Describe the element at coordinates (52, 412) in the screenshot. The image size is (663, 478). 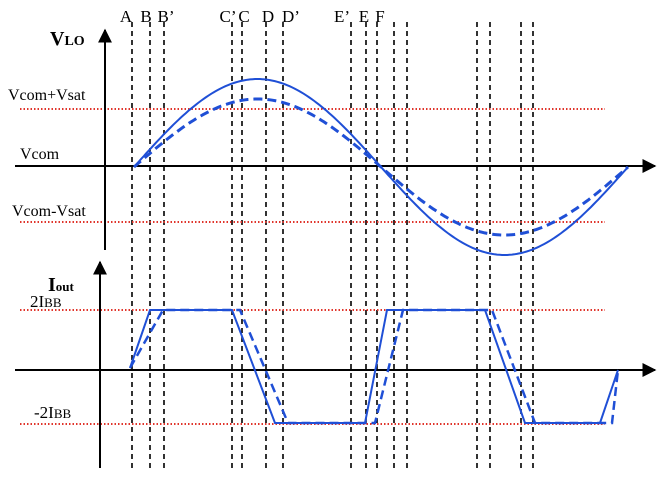
I see `neg-2ibb-level-label: -2IBB` at that location.